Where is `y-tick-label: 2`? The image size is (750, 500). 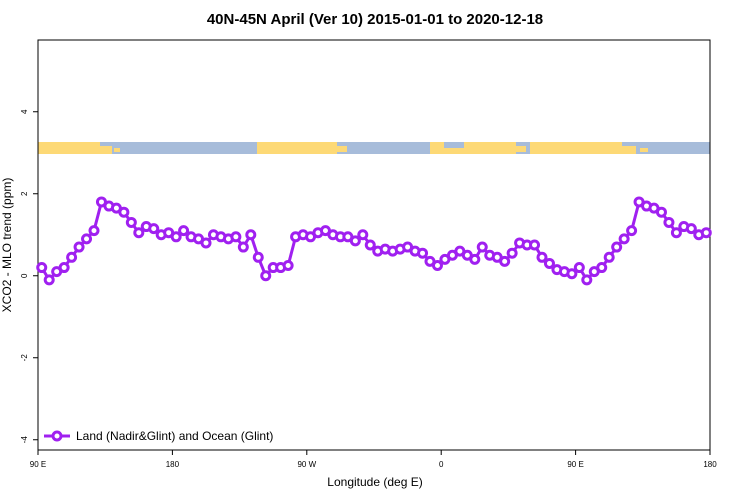 y-tick-label: 2 is located at coordinates (24, 193).